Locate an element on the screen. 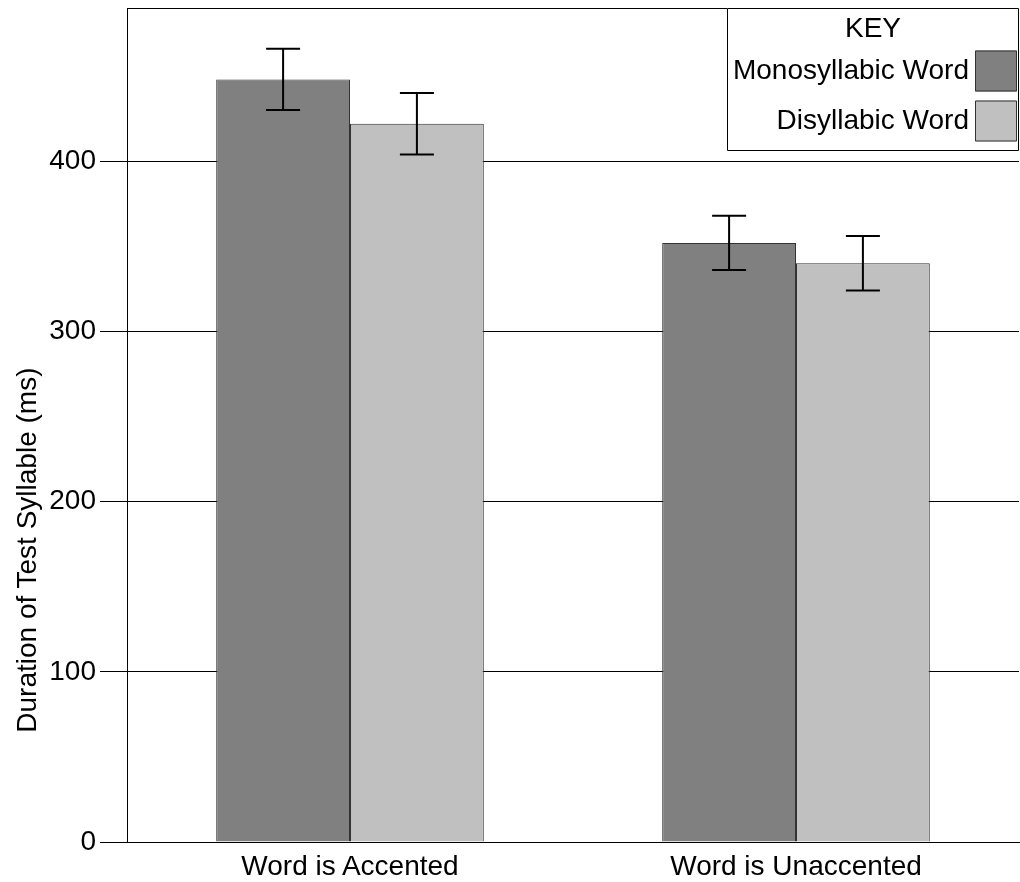 Image resolution: width=1020 pixels, height=882 pixels. y-tick-label: 100 is located at coordinates (72, 670).